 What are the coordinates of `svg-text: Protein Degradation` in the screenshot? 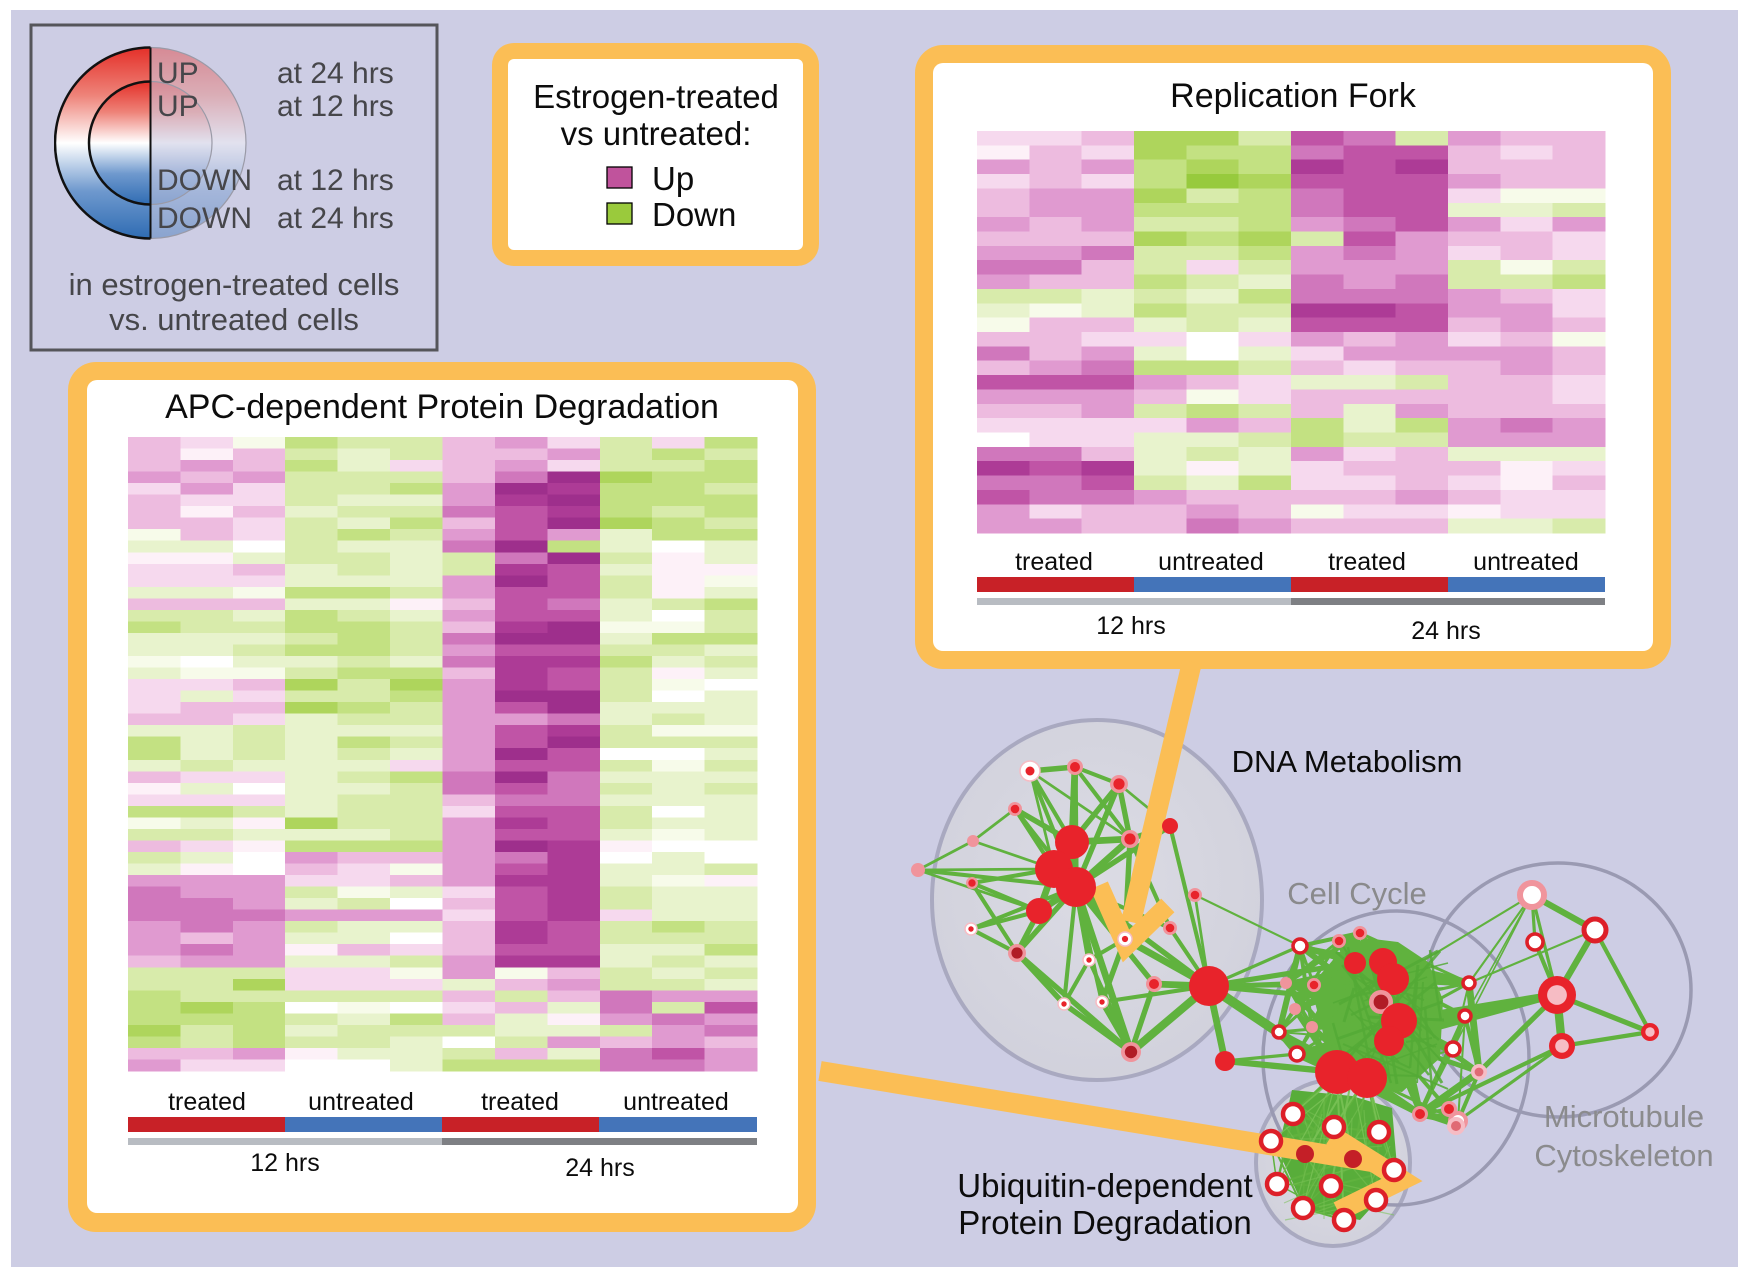 It's located at (1105, 1222).